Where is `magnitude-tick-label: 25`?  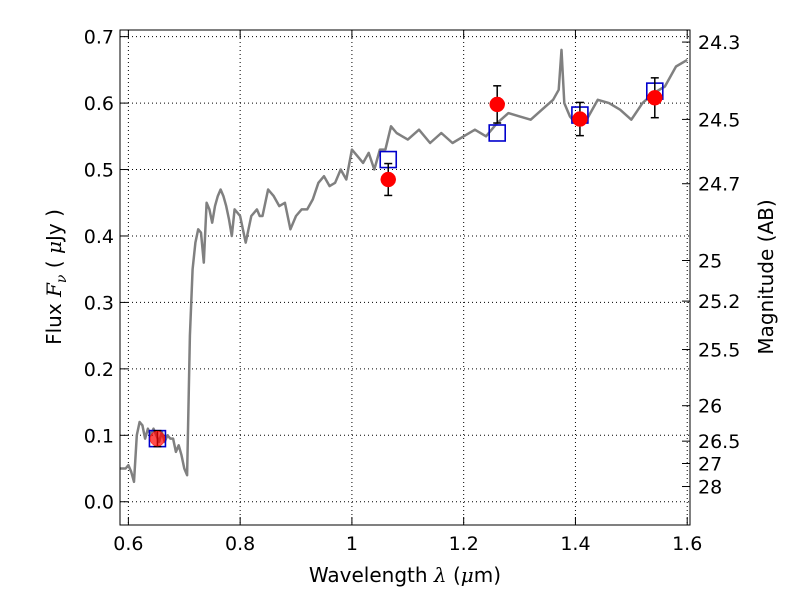 magnitude-tick-label: 25 is located at coordinates (710, 262).